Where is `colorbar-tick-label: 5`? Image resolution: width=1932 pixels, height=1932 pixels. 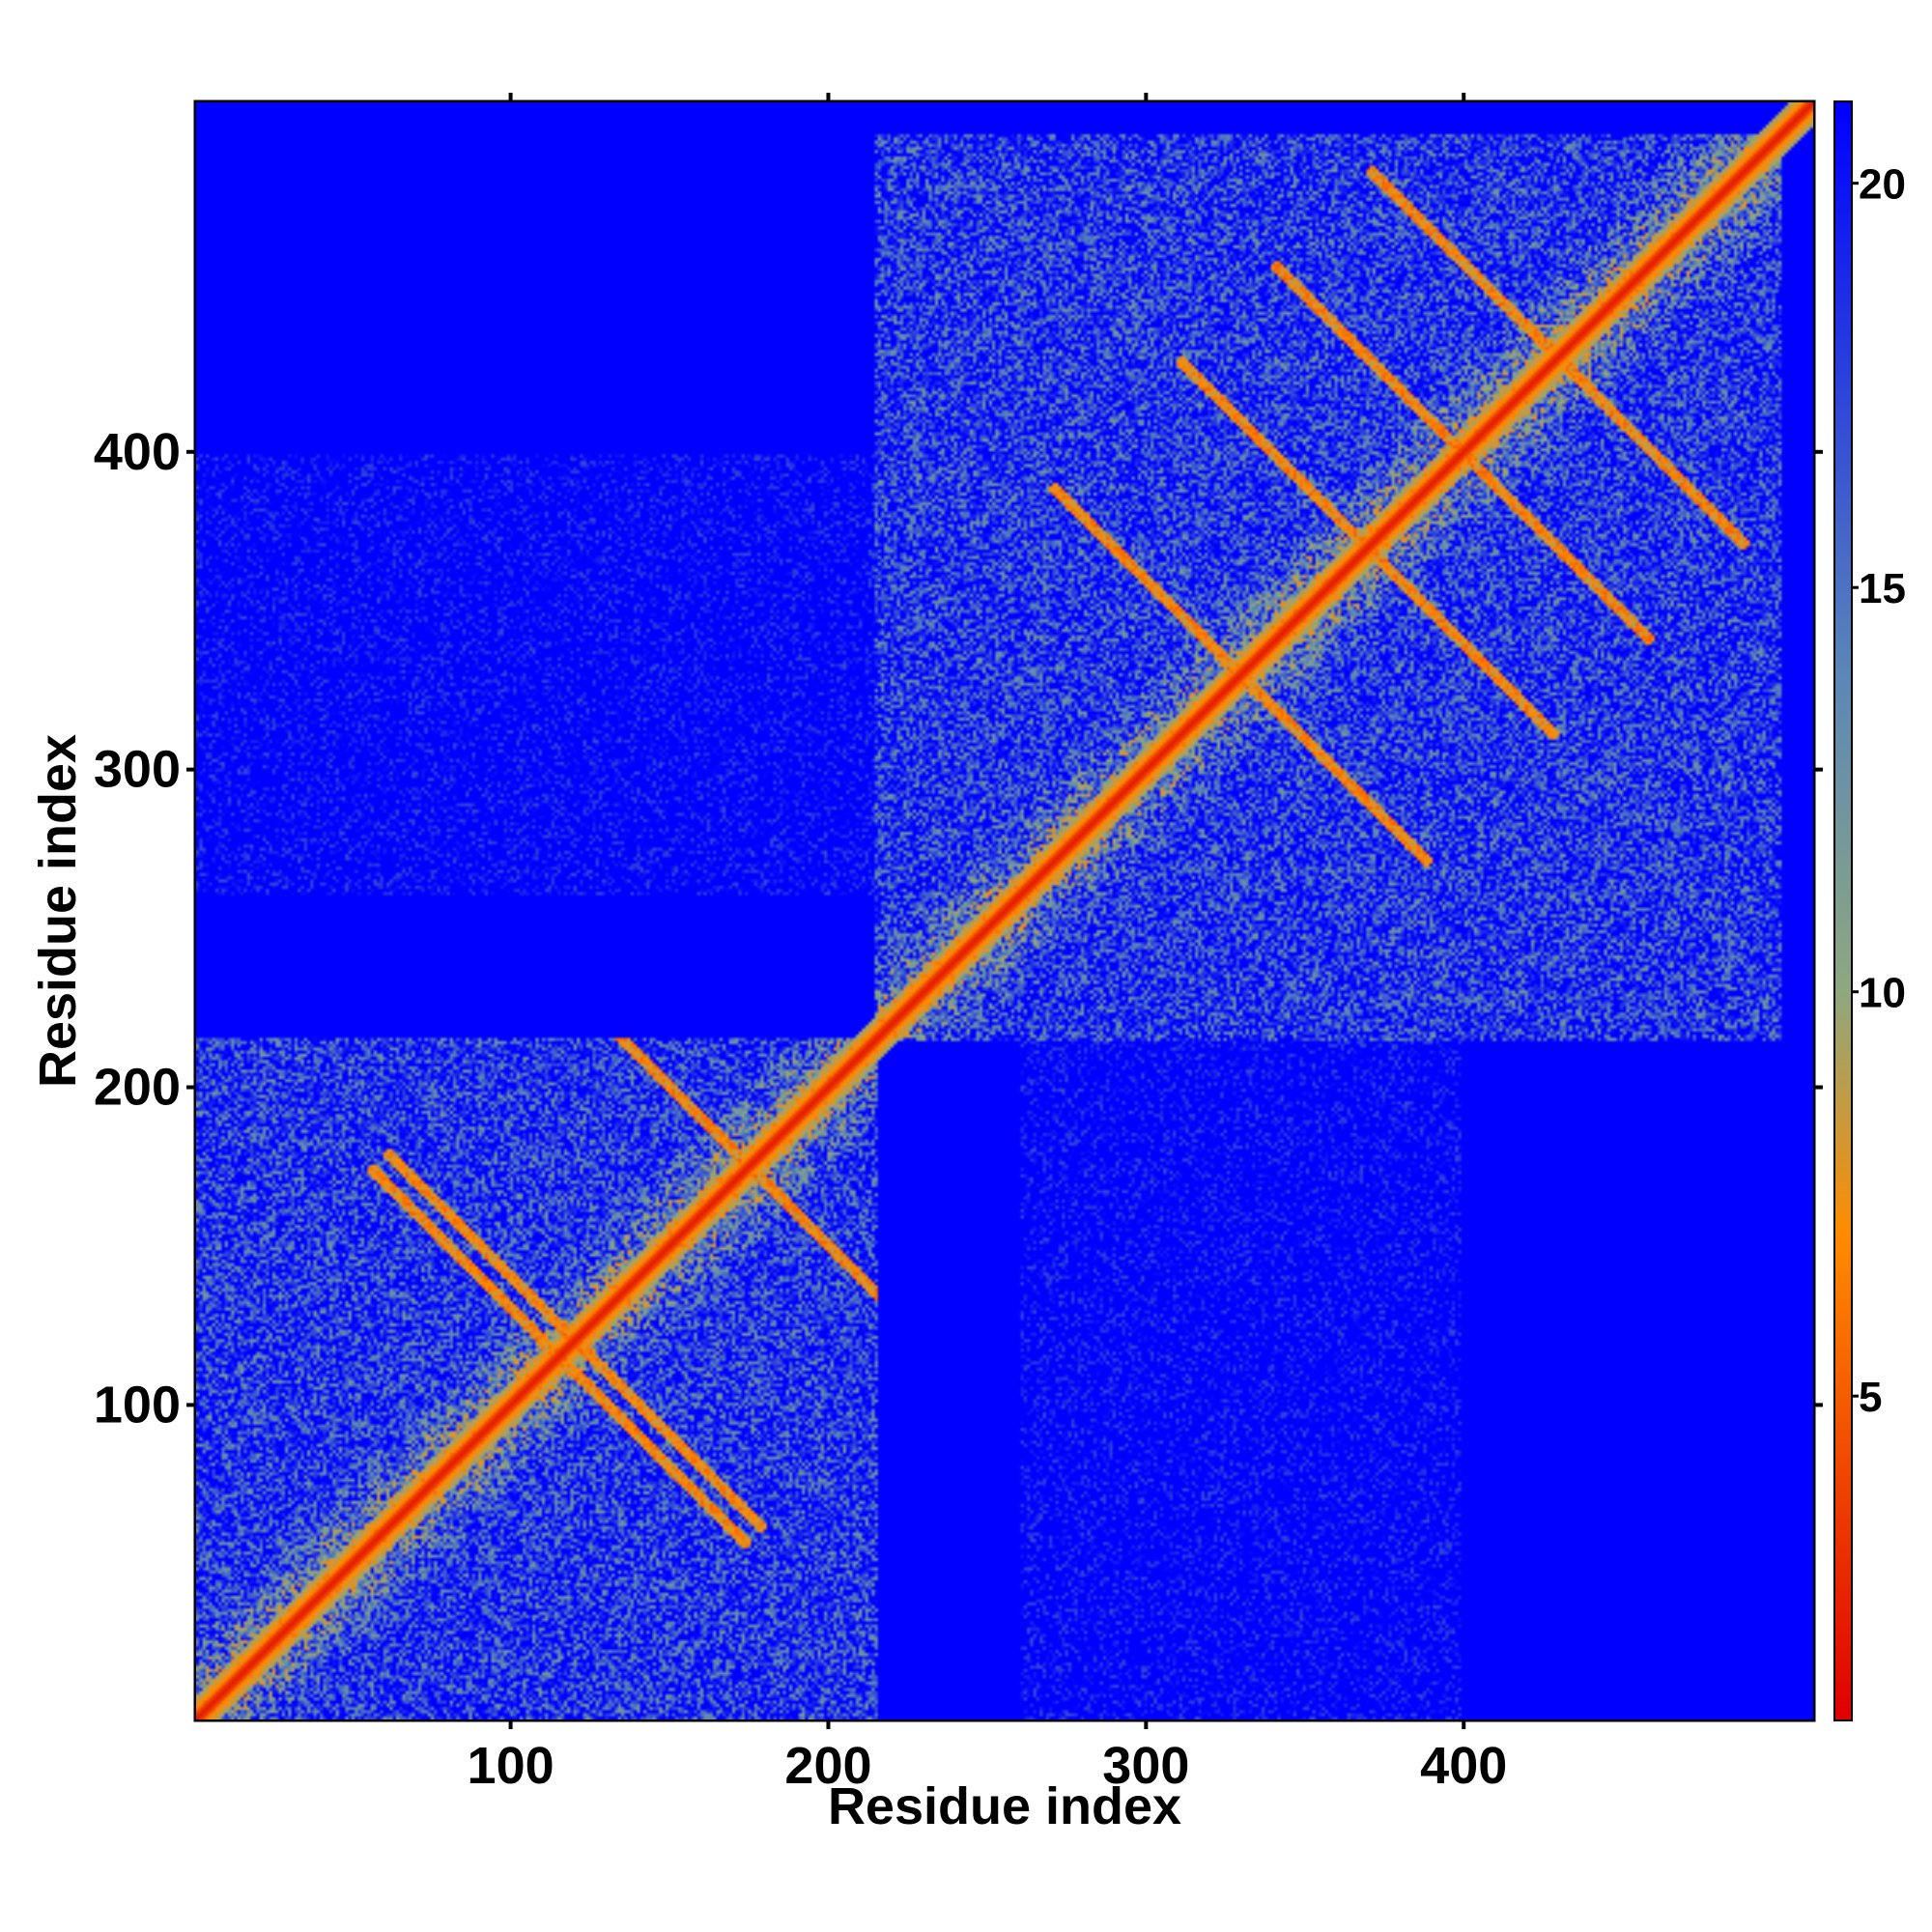 colorbar-tick-label: 5 is located at coordinates (1870, 1397).